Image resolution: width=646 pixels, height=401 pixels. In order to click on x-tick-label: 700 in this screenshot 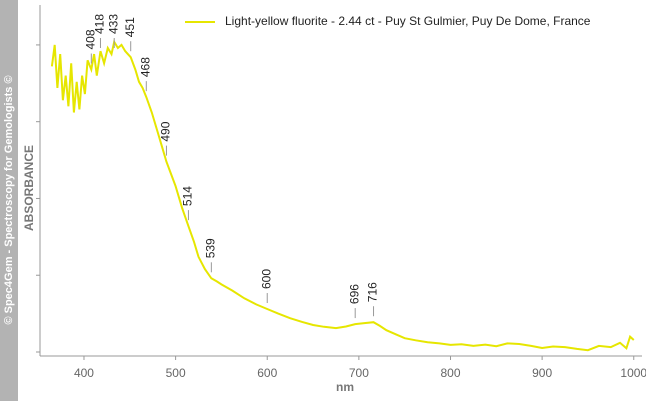, I will do `click(359, 373)`.